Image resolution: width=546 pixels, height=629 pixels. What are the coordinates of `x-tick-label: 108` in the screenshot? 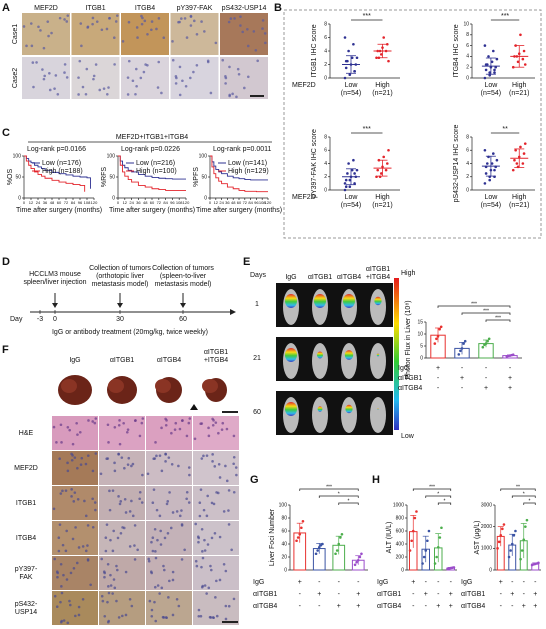 It's located at (87, 202).